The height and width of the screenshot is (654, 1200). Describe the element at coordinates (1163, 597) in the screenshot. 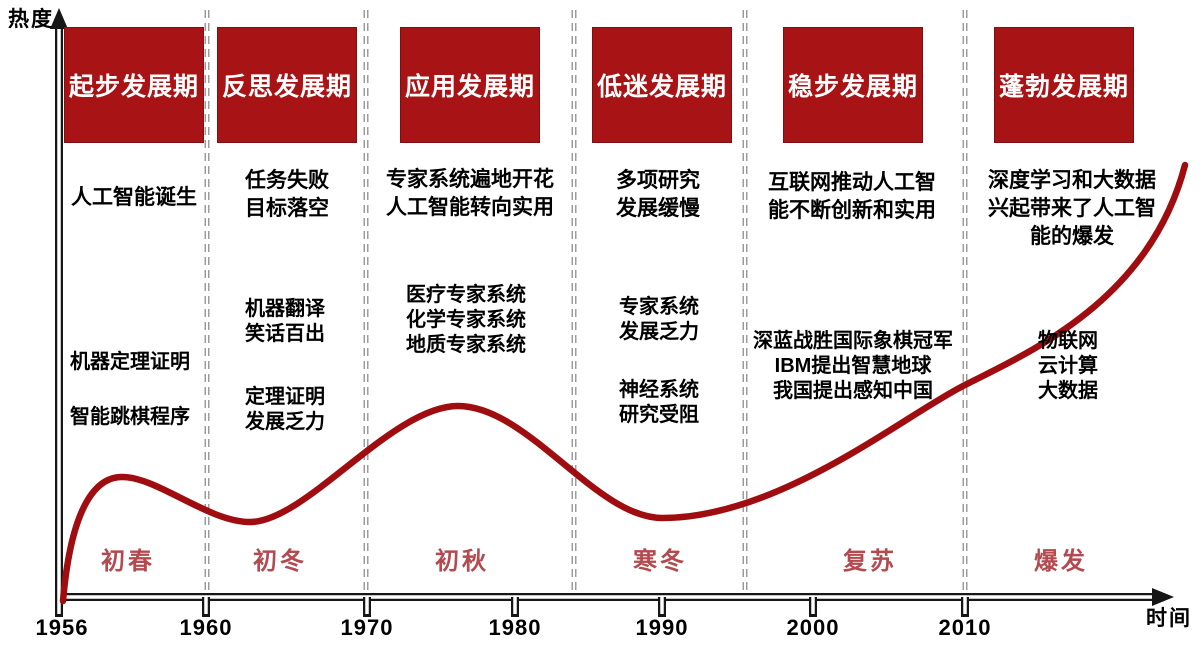

I see `x-axis-arrow-icon` at that location.